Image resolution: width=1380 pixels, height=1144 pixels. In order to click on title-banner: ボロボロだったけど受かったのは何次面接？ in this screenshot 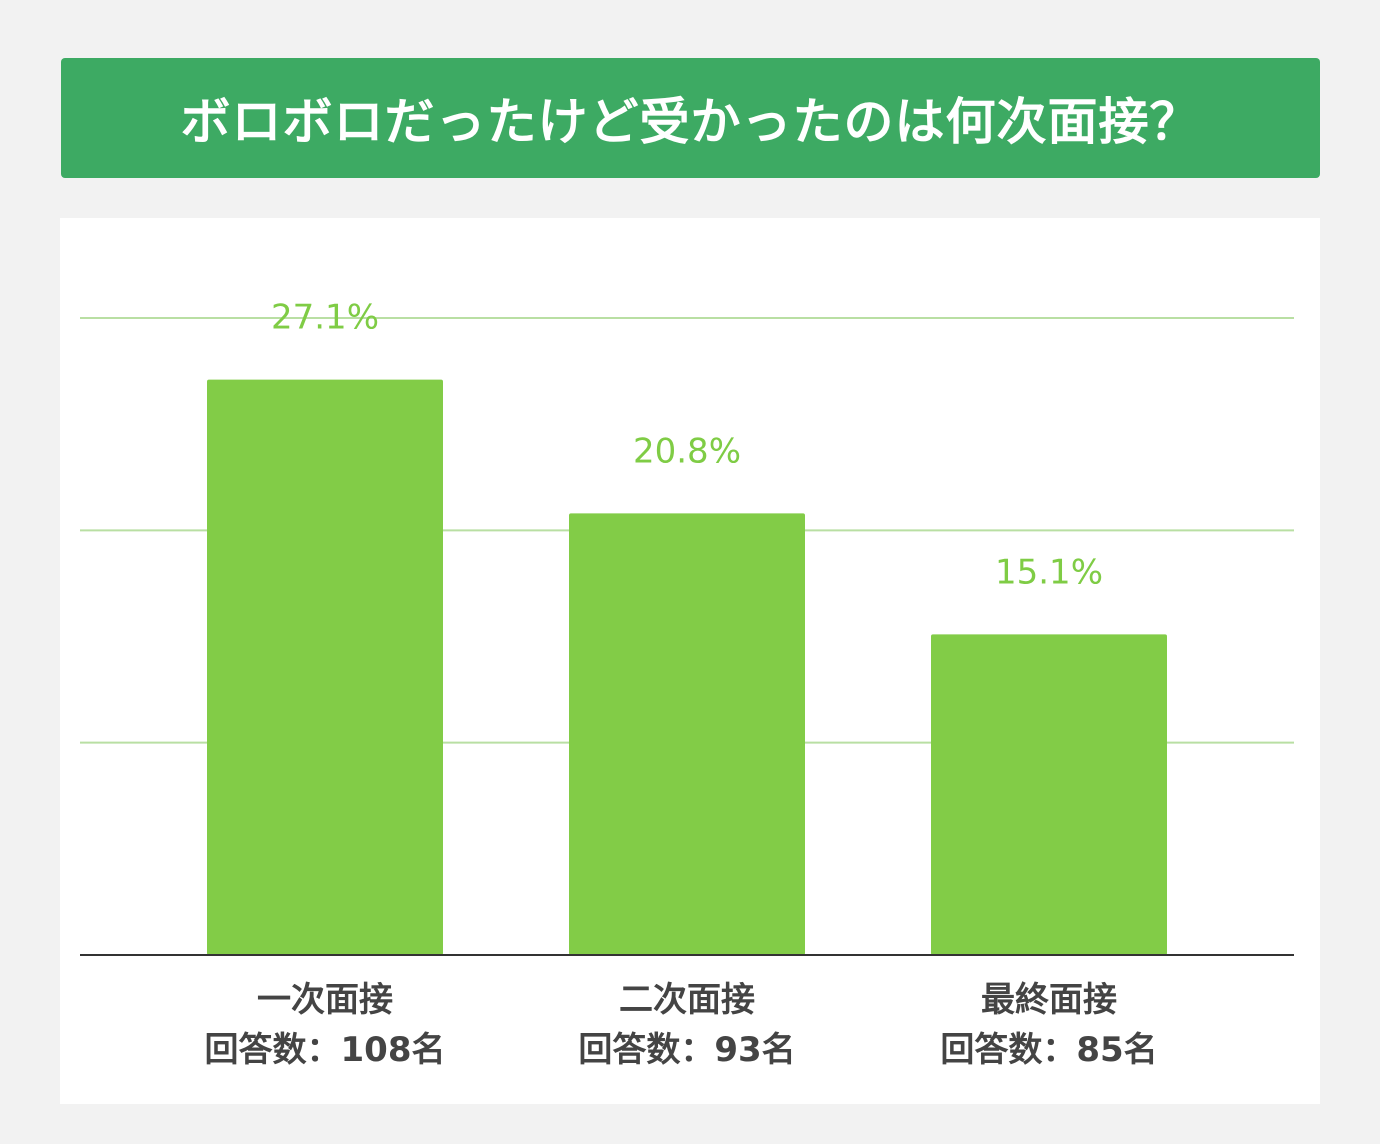, I will do `click(690, 118)`.